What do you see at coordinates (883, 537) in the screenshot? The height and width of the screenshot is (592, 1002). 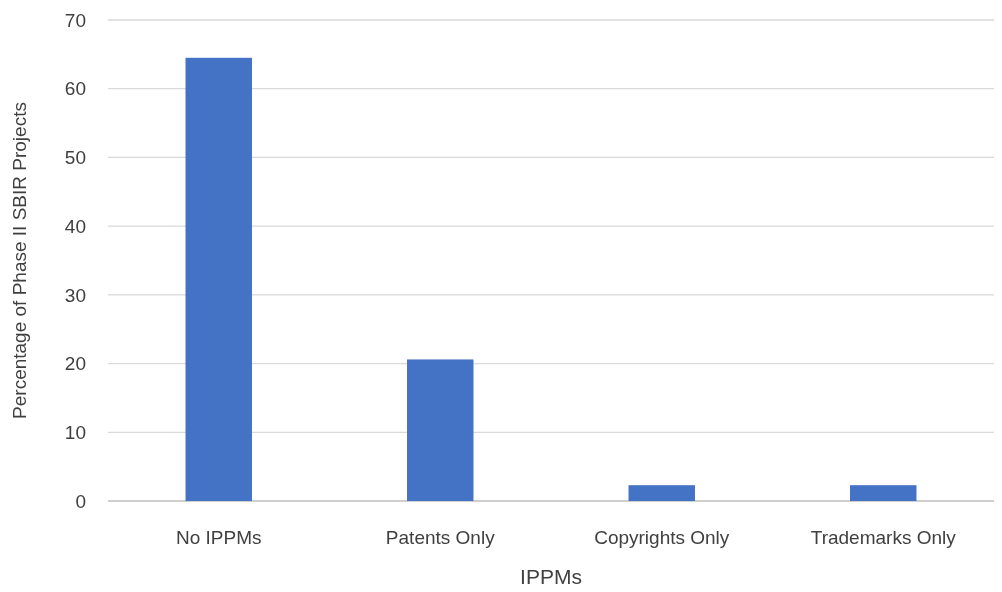 I see `x-tick-label: Trademarks Only` at bounding box center [883, 537].